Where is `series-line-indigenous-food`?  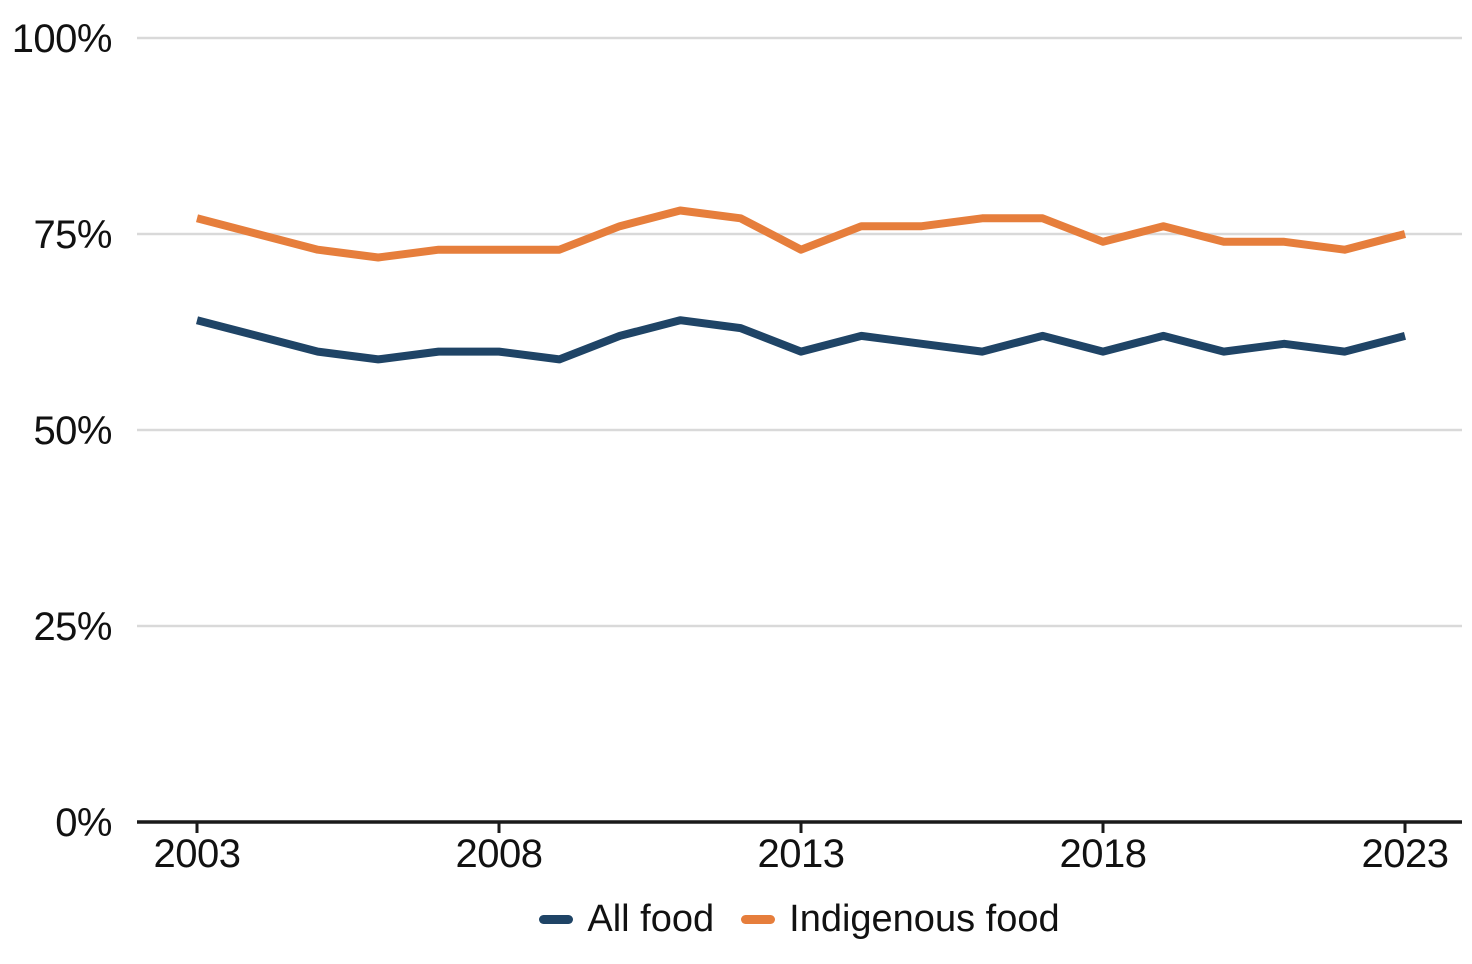 series-line-indigenous-food is located at coordinates (801, 234).